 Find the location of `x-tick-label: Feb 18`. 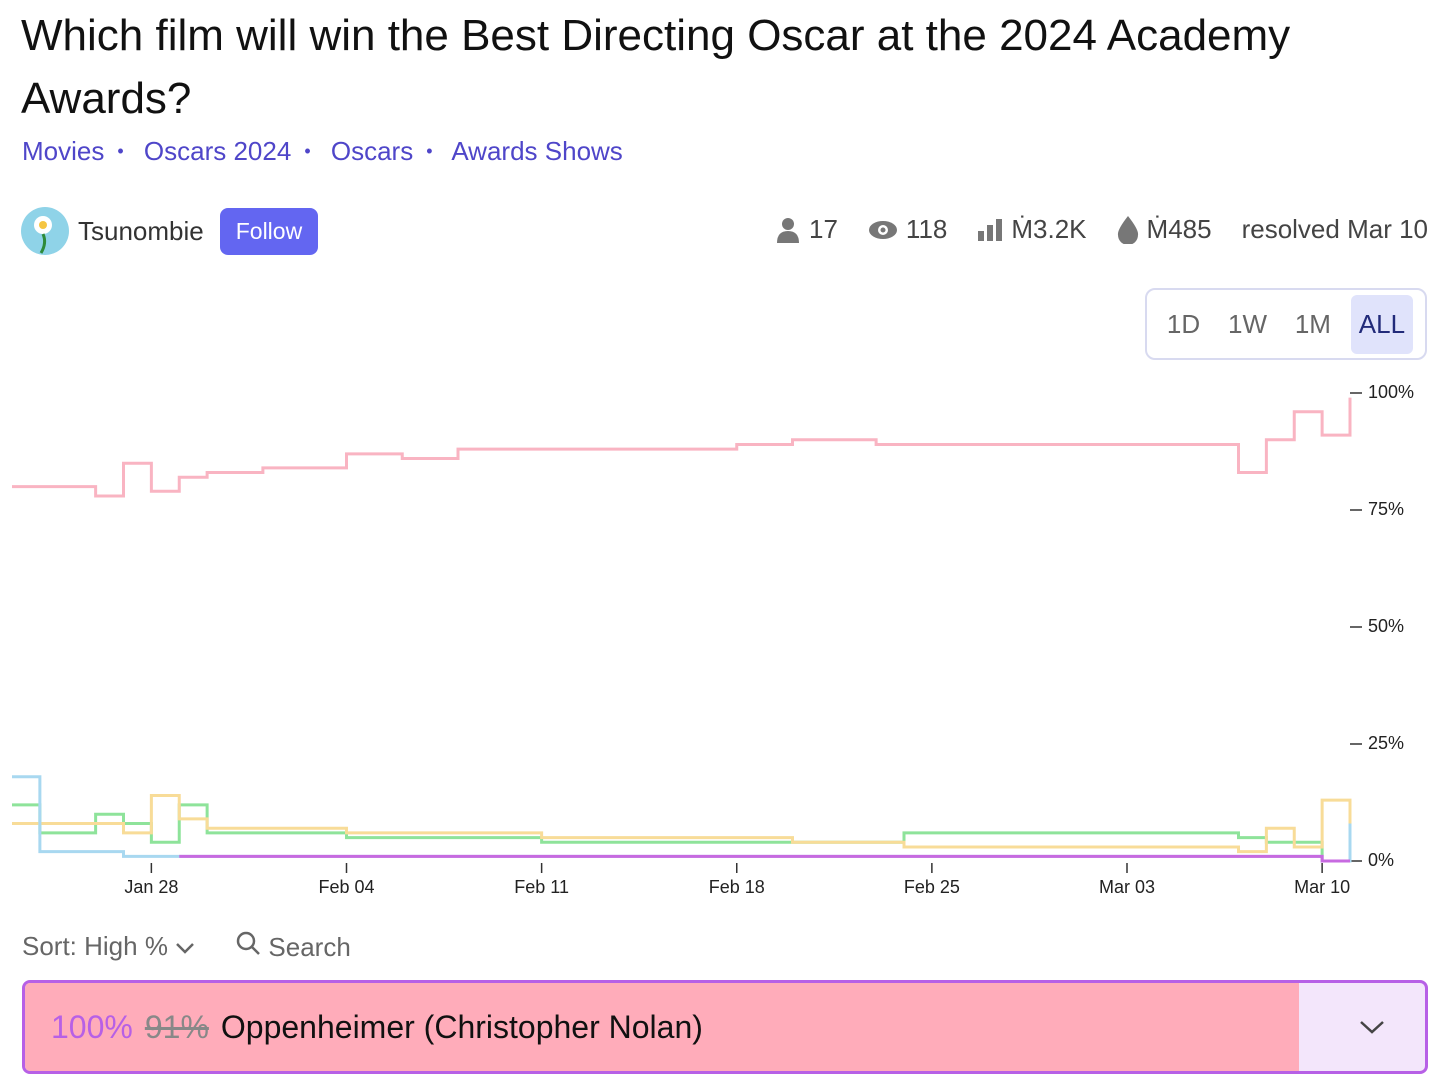

x-tick-label: Feb 18 is located at coordinates (737, 887).